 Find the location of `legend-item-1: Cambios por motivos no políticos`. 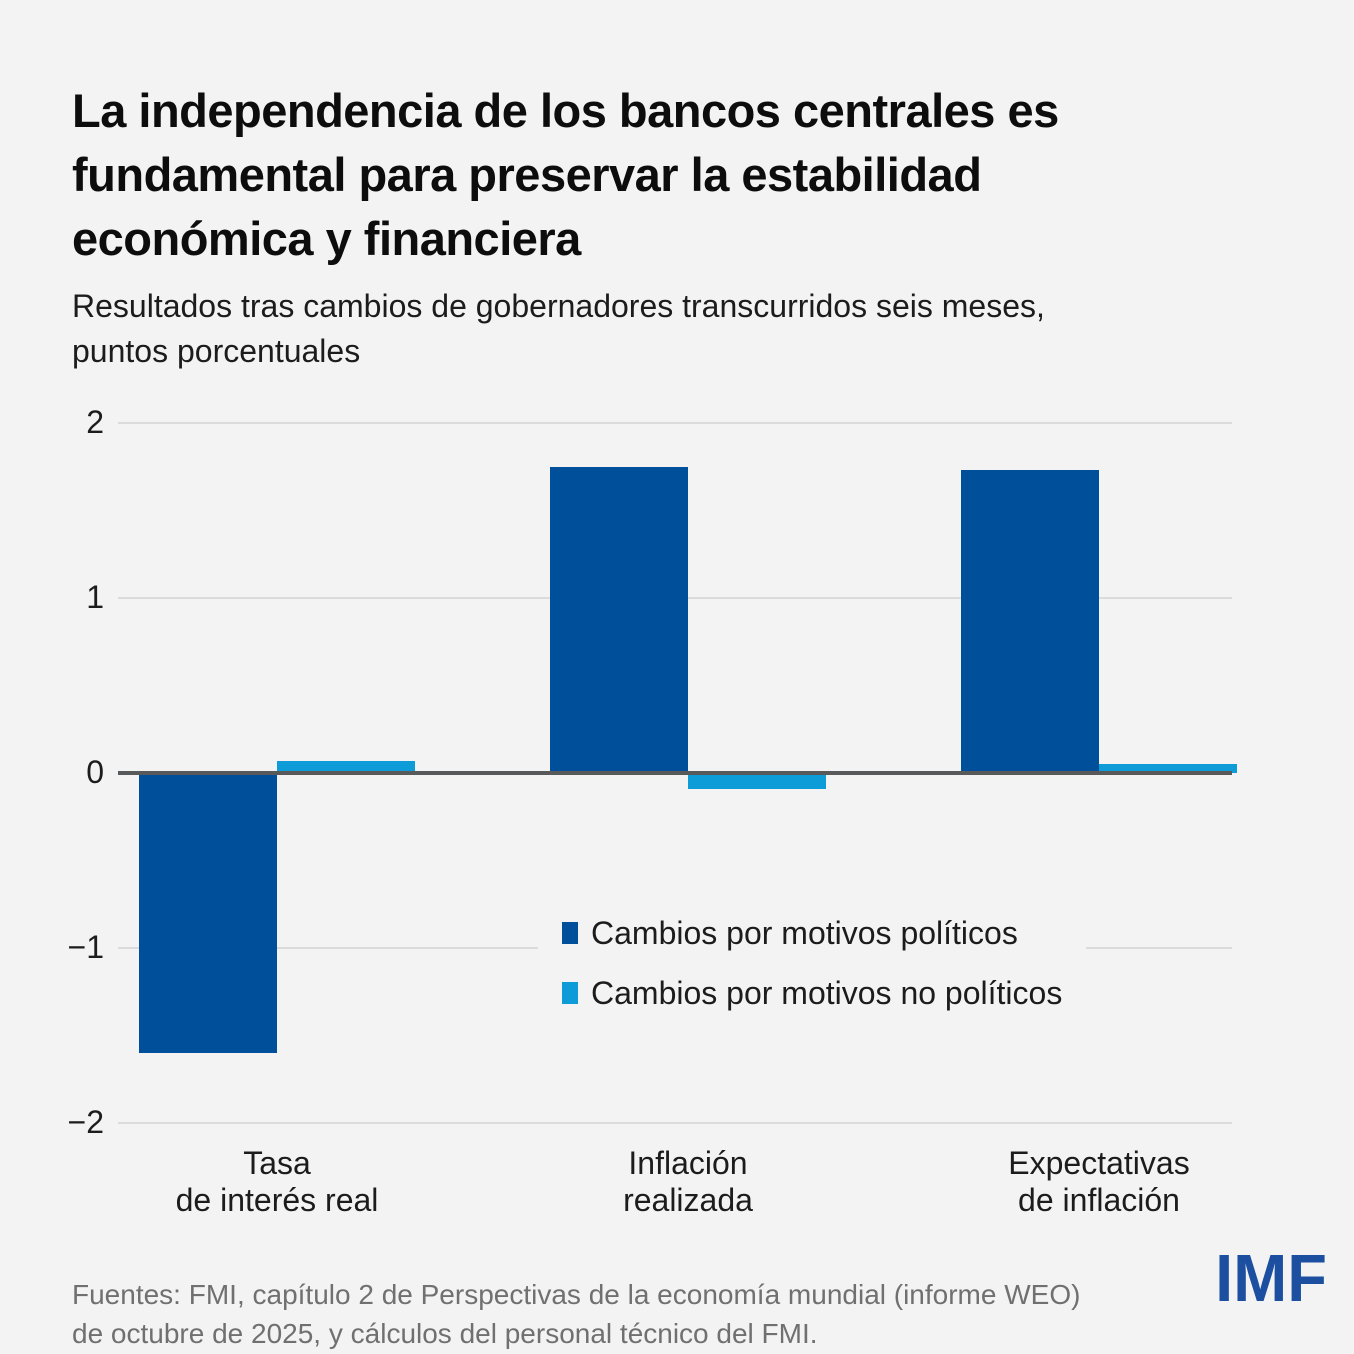

legend-item-1: Cambios por motivos no políticos is located at coordinates (812, 993).